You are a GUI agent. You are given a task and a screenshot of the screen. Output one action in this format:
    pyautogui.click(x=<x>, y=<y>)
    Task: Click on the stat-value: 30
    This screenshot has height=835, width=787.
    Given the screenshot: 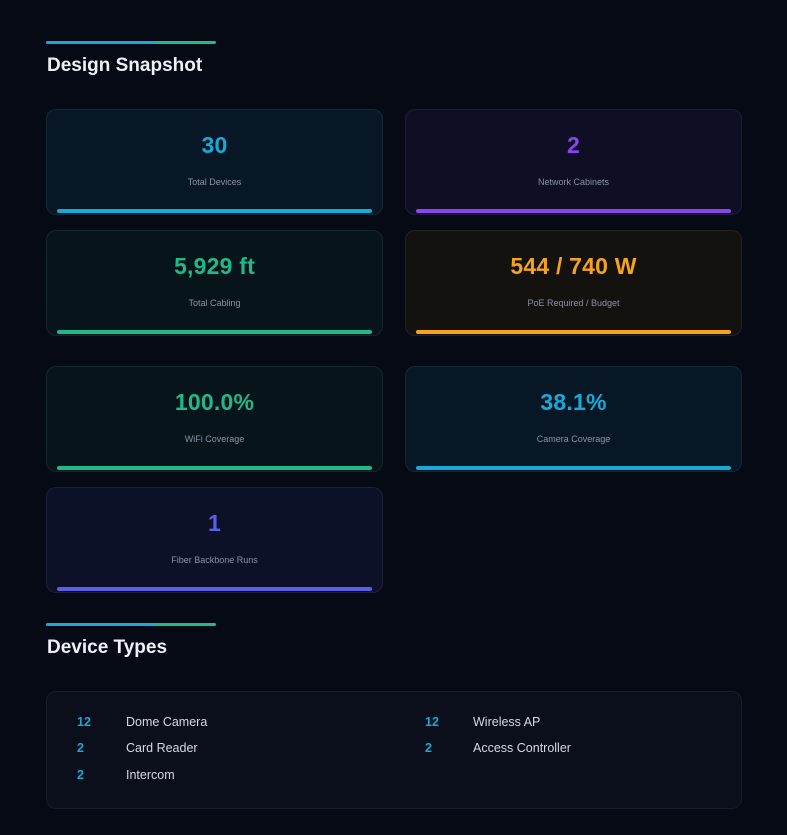 What is the action you would take?
    pyautogui.click(x=214, y=145)
    